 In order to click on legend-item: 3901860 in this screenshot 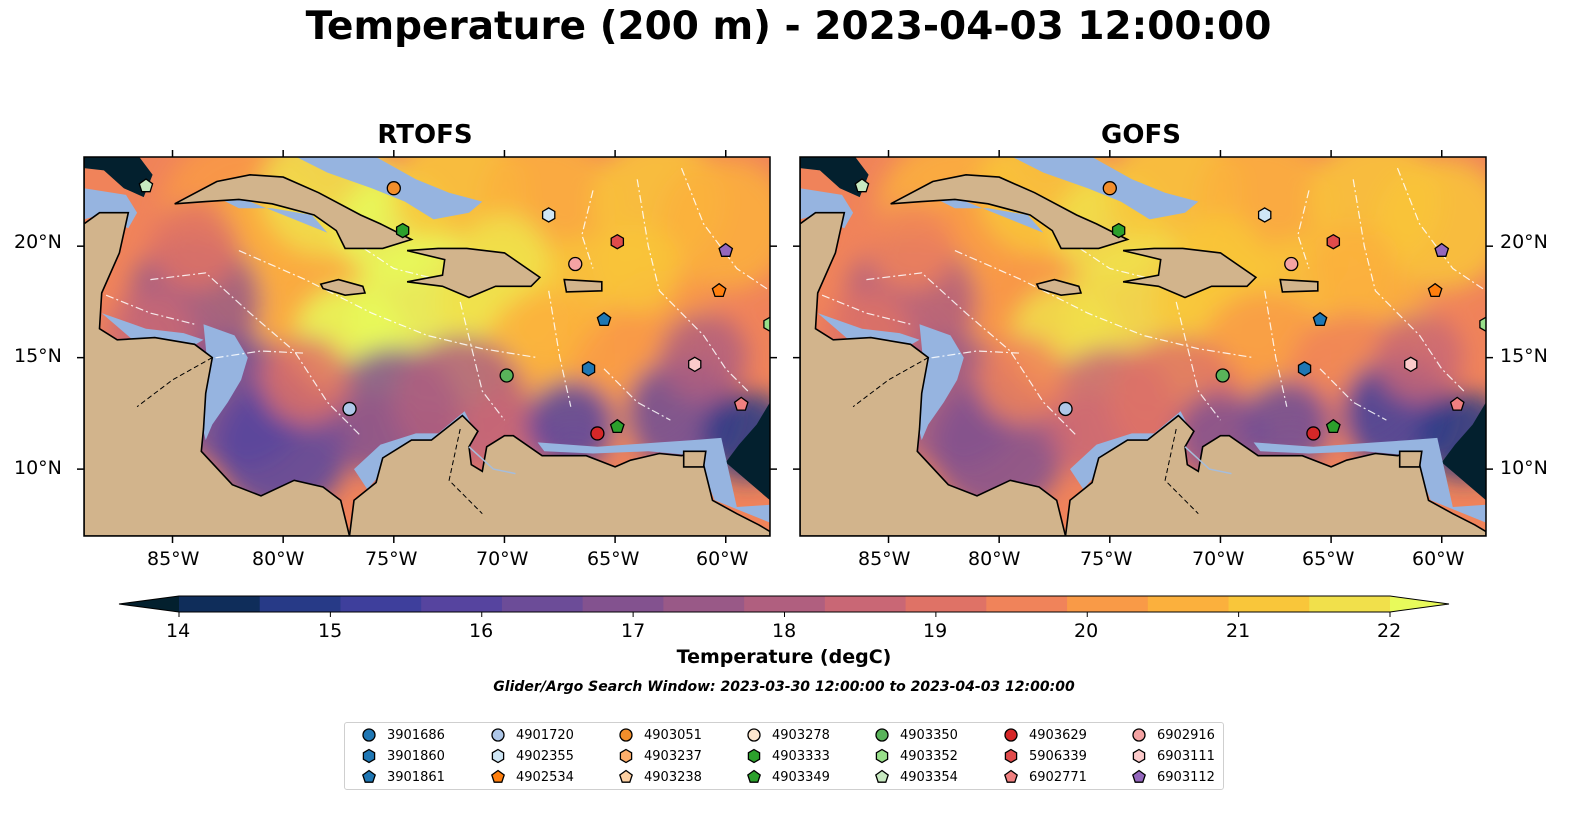, I will do `click(403, 756)`.